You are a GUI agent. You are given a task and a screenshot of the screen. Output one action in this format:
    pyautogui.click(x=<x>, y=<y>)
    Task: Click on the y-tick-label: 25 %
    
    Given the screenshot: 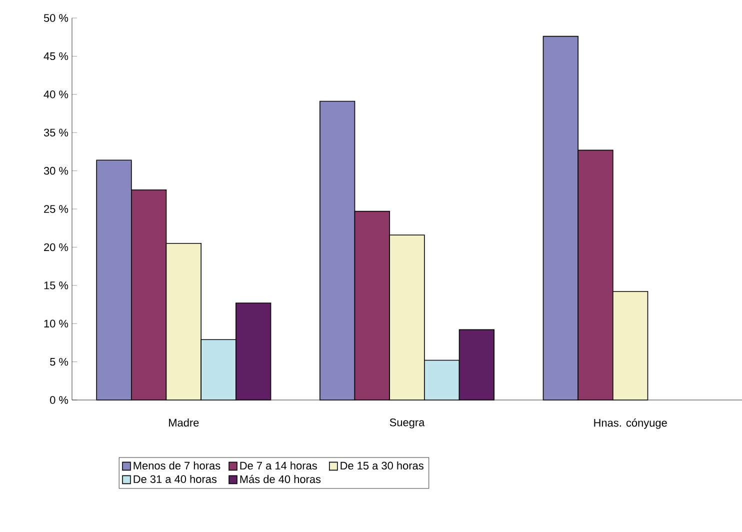 What is the action you would take?
    pyautogui.click(x=56, y=209)
    